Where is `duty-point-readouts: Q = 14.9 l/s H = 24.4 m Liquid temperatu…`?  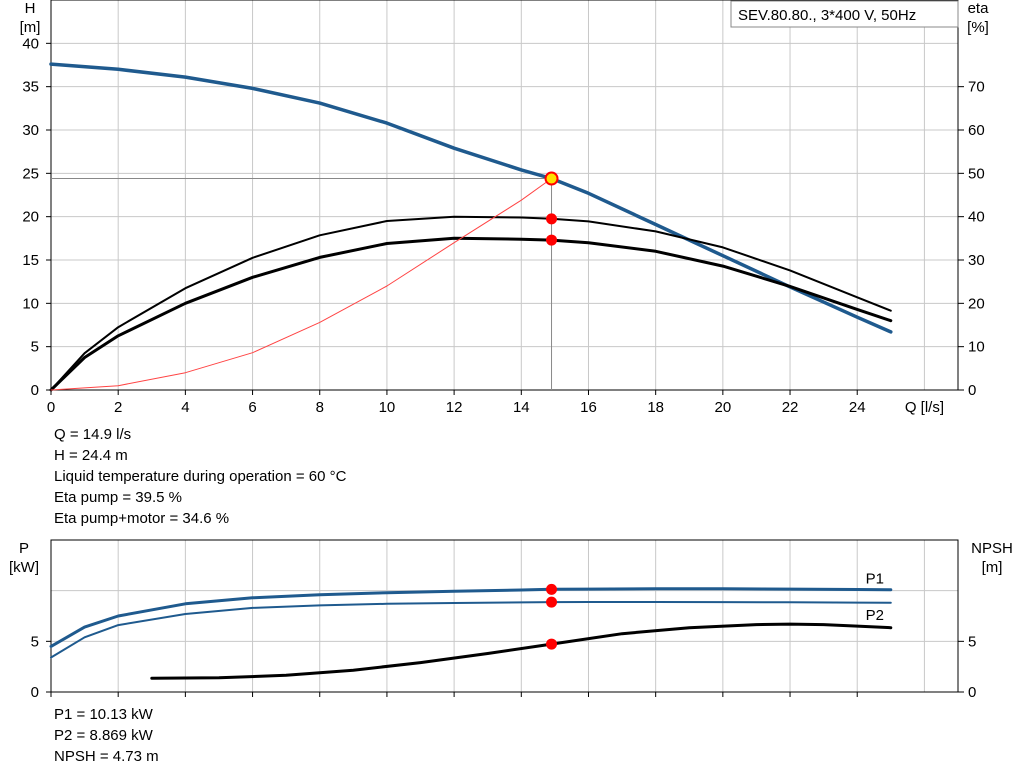 duty-point-readouts: Q = 14.9 l/s H = 24.4 m Liquid temperatu… is located at coordinates (200, 476).